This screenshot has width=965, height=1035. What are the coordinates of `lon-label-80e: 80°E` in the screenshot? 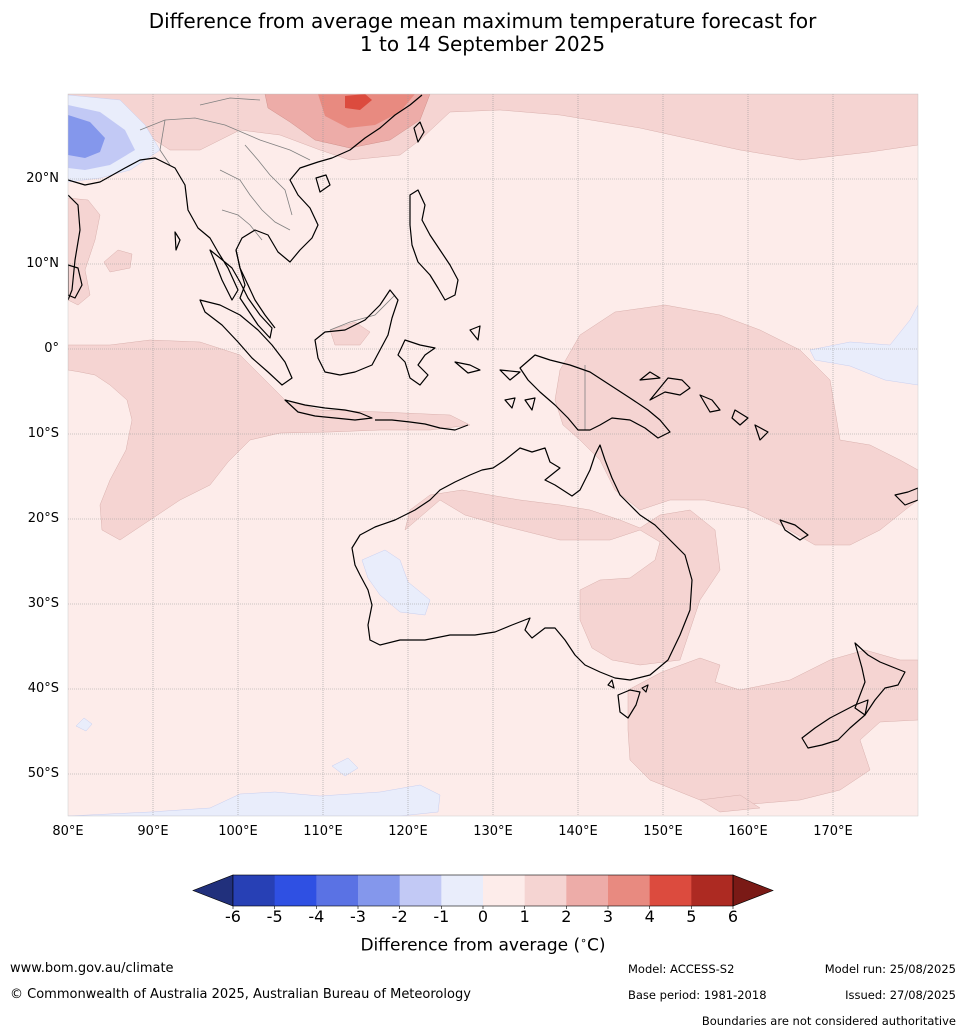 It's located at (68, 831).